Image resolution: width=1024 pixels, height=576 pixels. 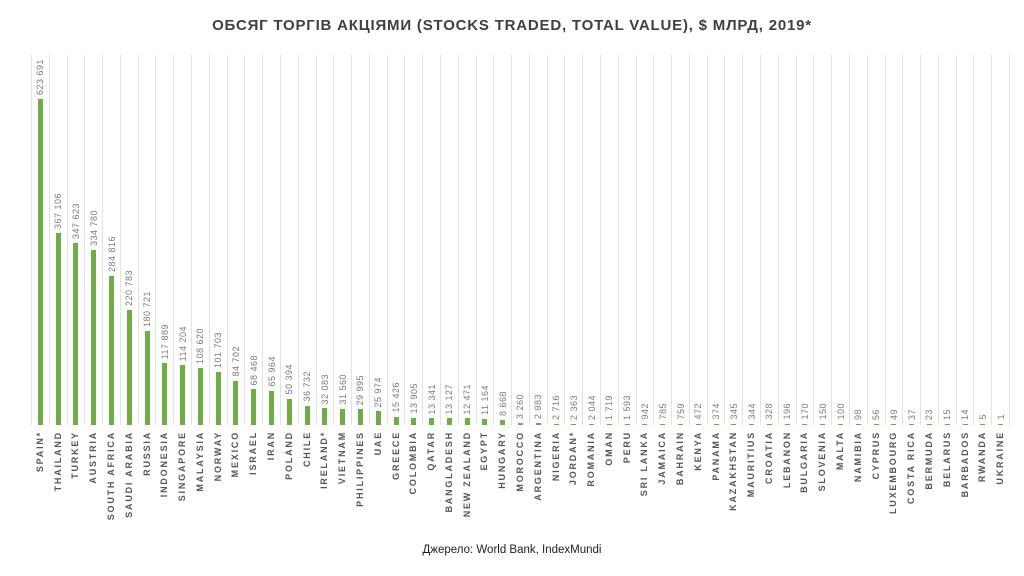 I want to click on category-cell: RUSSIA, so click(x=147, y=483).